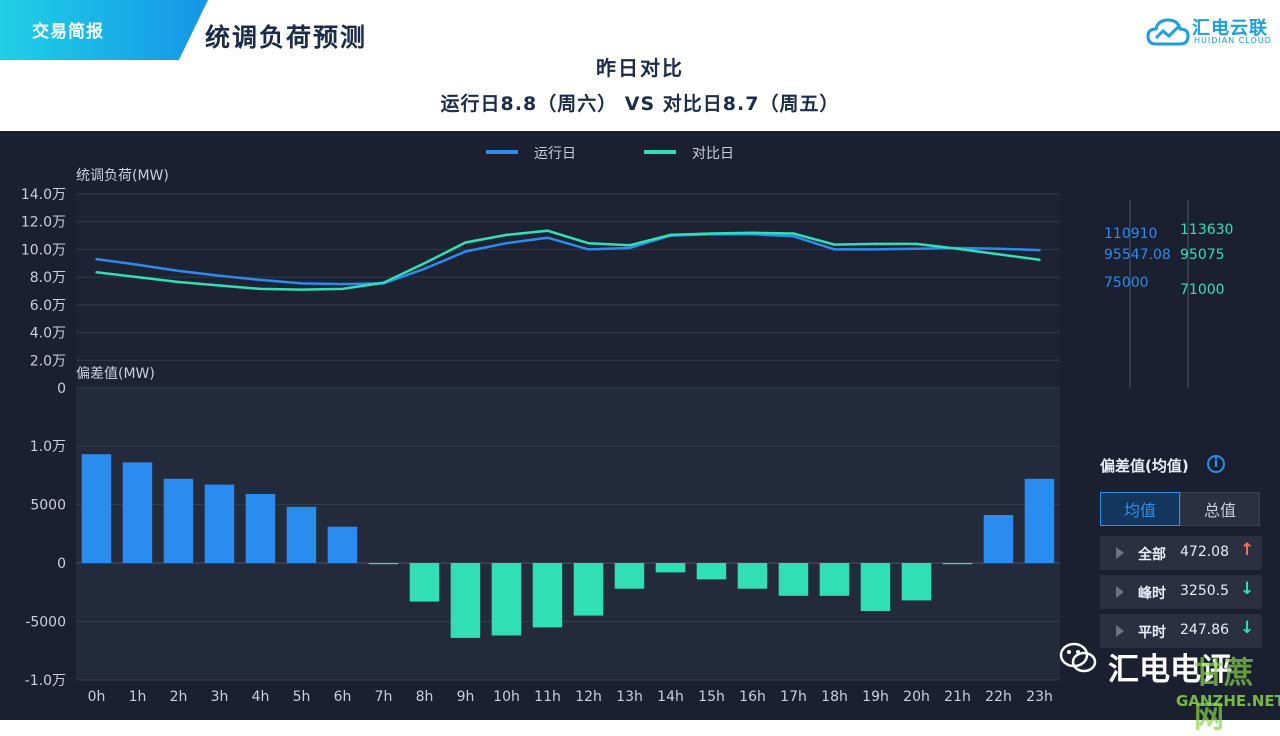  What do you see at coordinates (1152, 594) in the screenshot?
I see `stat-label: 峰时` at bounding box center [1152, 594].